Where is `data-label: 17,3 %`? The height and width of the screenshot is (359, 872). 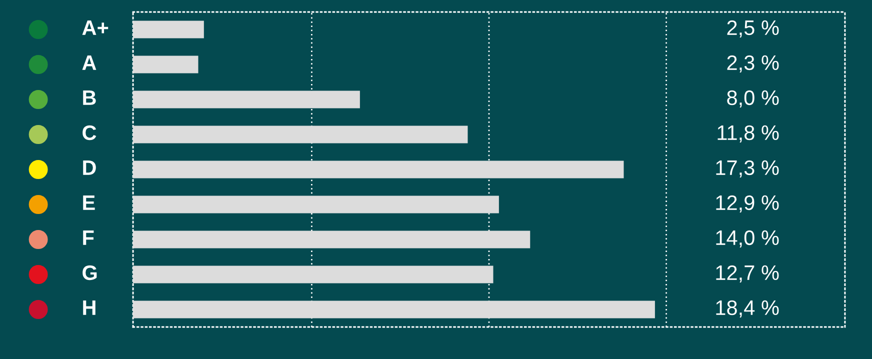
data-label: 17,3 % is located at coordinates (747, 169).